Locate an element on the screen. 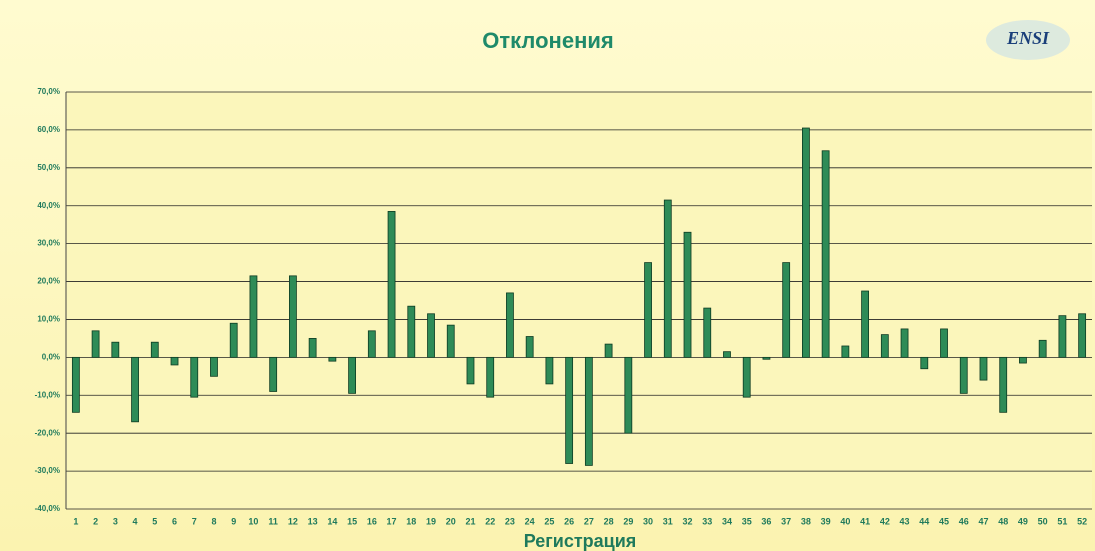  x-tick-label: 51 is located at coordinates (1062, 521).